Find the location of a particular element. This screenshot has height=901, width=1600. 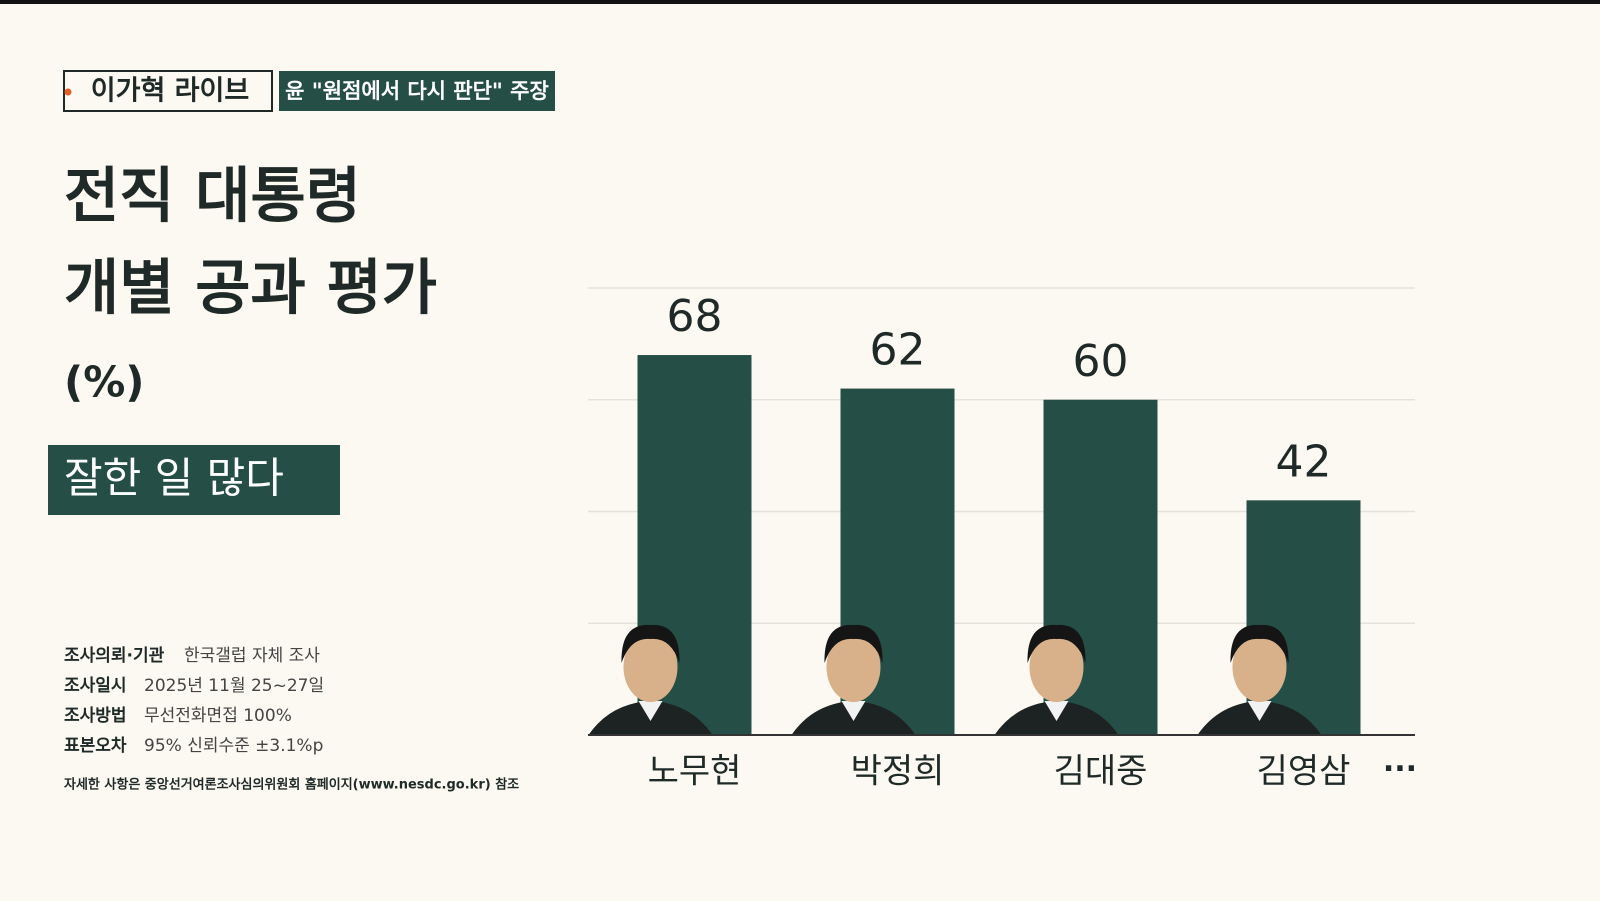

more-indicator: ··· is located at coordinates (1400, 769).